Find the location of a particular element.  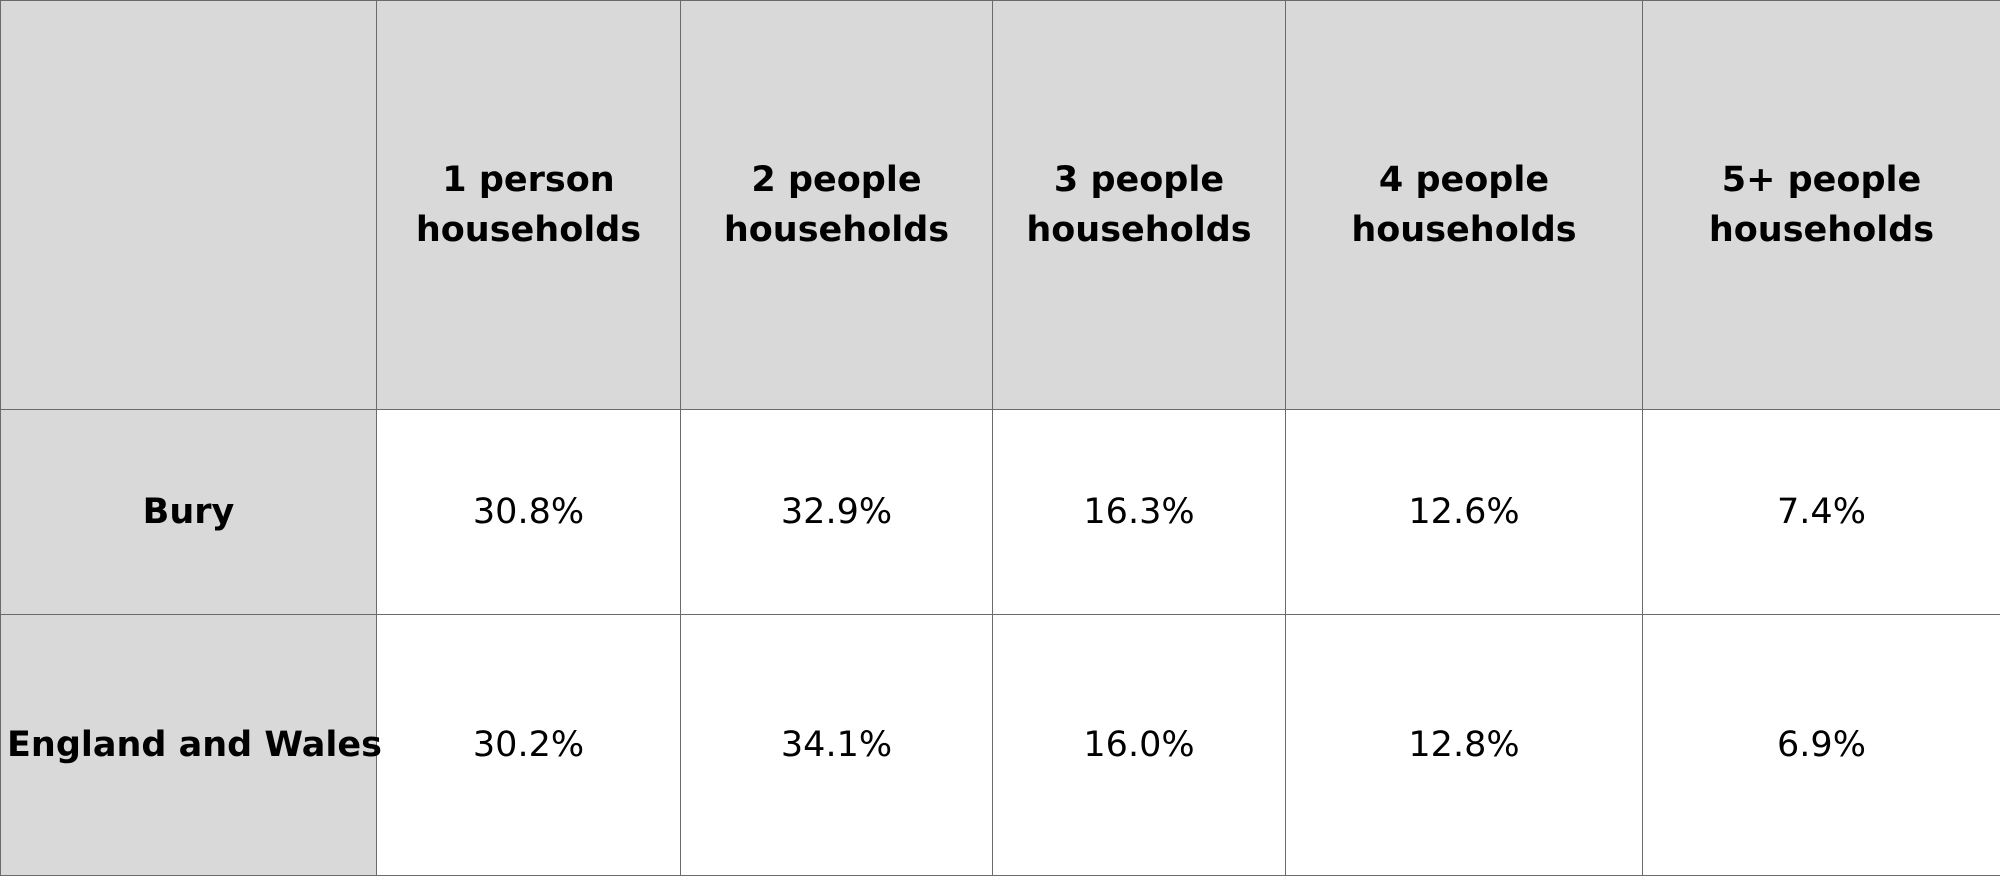

table-cell: 16.3% is located at coordinates (1139, 512).